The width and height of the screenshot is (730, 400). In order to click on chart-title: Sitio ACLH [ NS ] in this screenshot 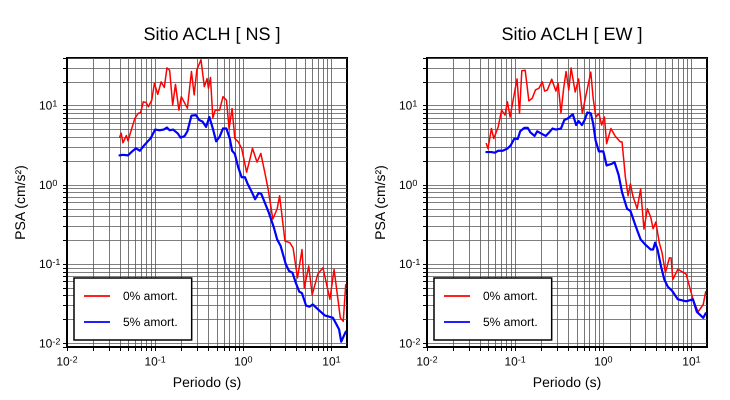, I will do `click(212, 34)`.